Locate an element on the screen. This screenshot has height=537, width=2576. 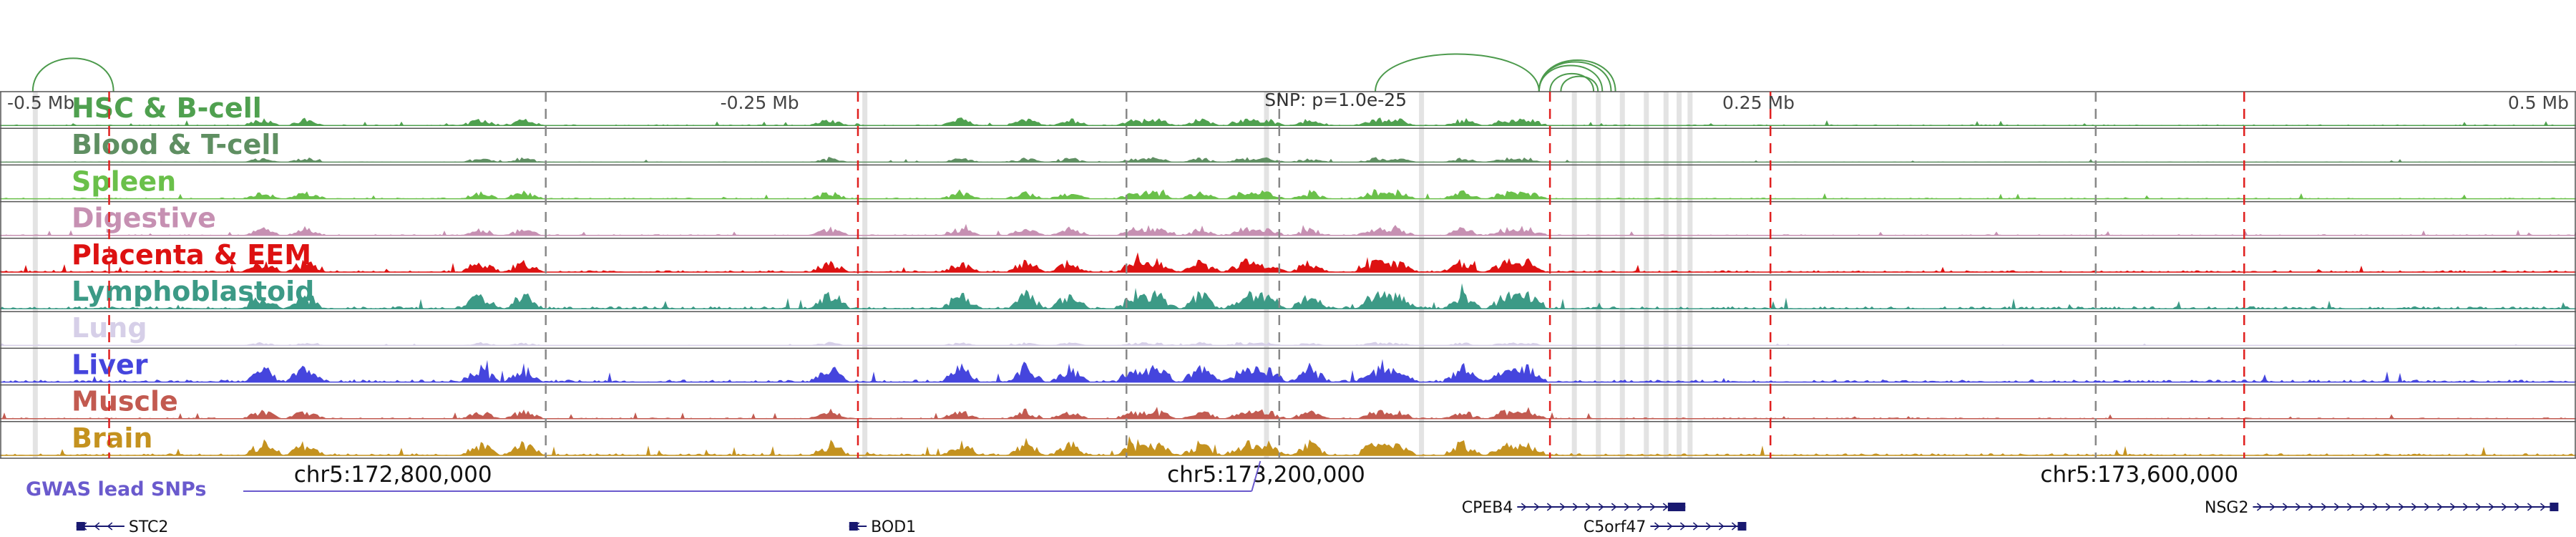
gene-track: STC2 BOD1 CPEB4 C5orf47 NSG2 is located at coordinates (1317, 517).